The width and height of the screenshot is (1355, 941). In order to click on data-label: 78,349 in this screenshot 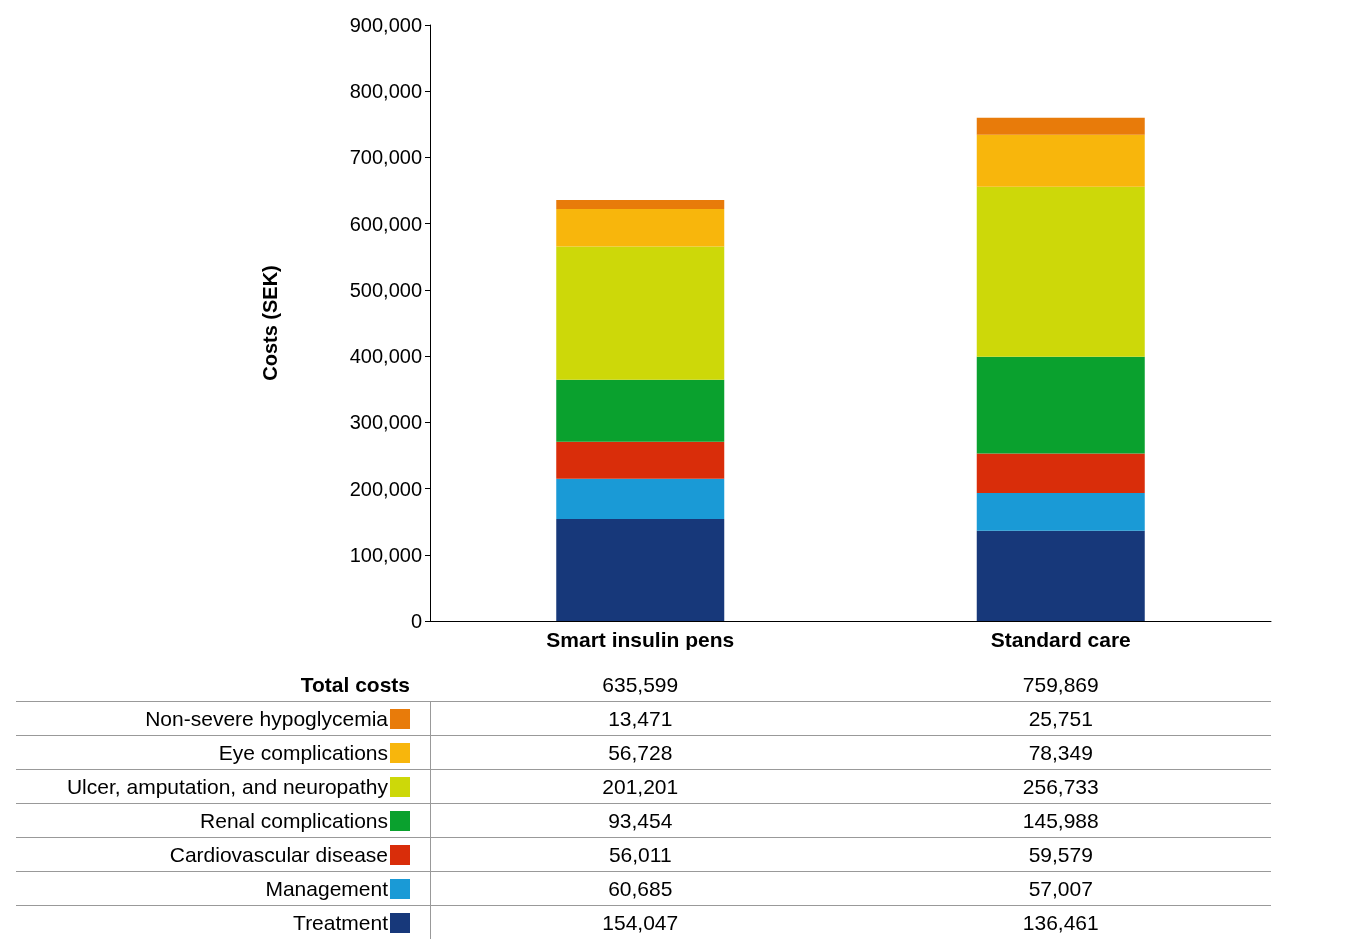, I will do `click(1060, 752)`.